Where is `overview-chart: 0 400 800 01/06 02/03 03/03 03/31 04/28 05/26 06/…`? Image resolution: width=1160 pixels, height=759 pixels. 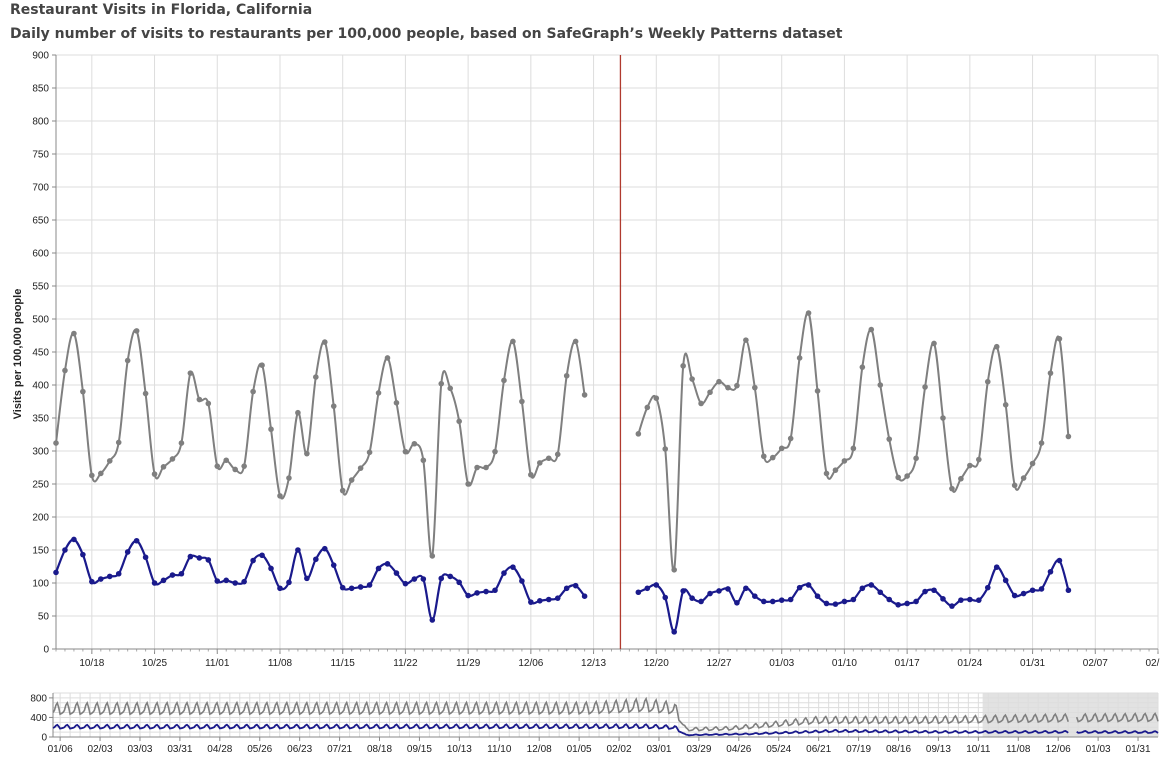
overview-chart: 0 400 800 01/06 02/03 03/03 03/31 04/28 05/26 06/… is located at coordinates (594, 723).